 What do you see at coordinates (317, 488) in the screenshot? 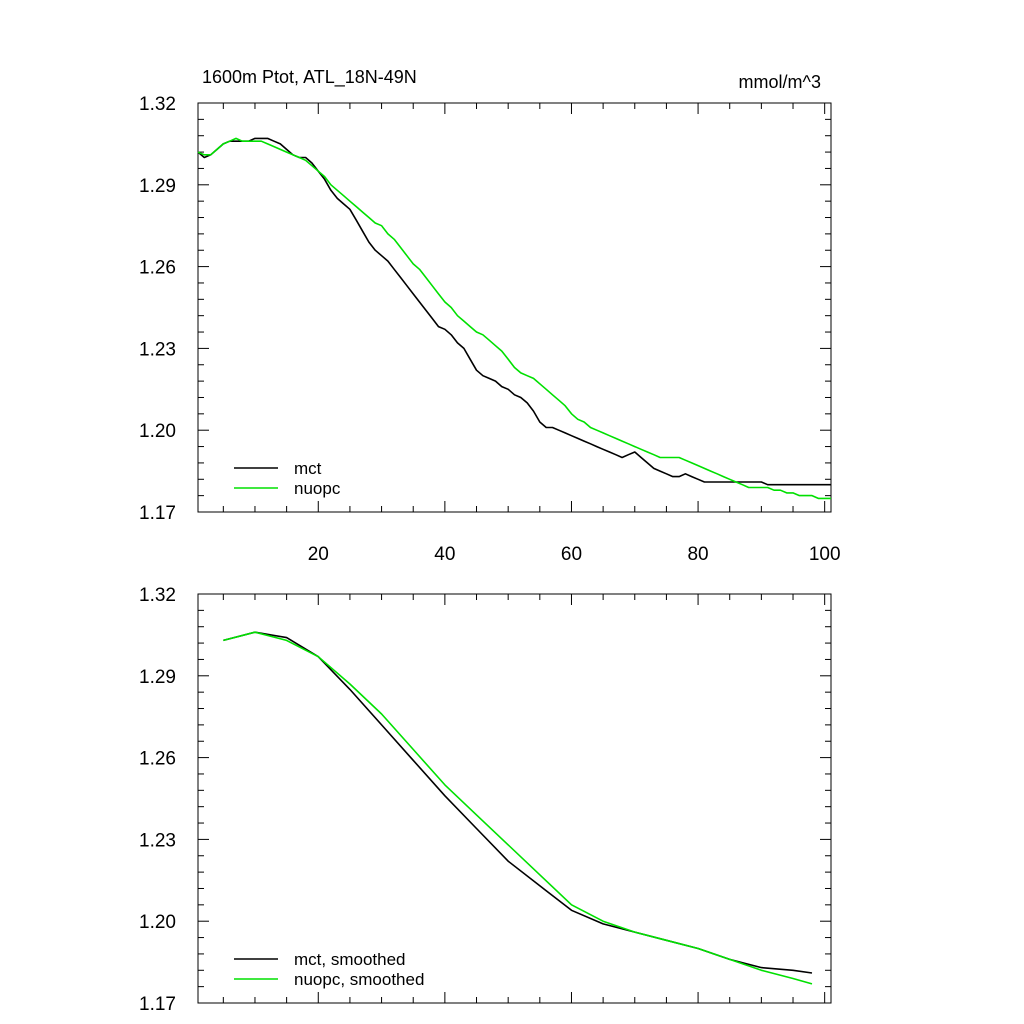
I see `legend-label: nuopc` at bounding box center [317, 488].